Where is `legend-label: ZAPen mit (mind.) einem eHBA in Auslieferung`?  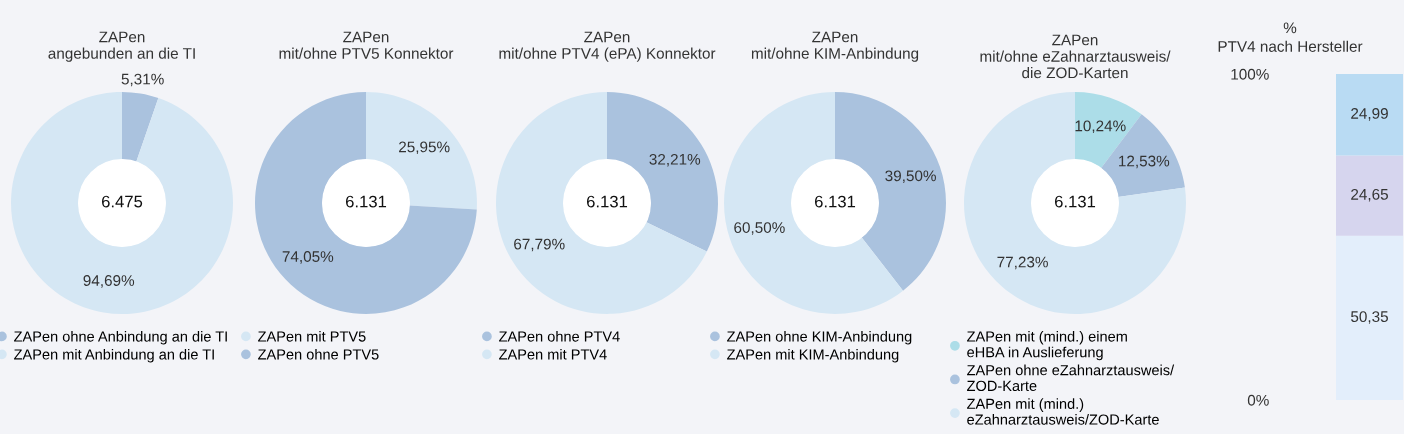 legend-label: ZAPen mit (mind.) einem eHBA in Auslieferung is located at coordinates (1047, 345).